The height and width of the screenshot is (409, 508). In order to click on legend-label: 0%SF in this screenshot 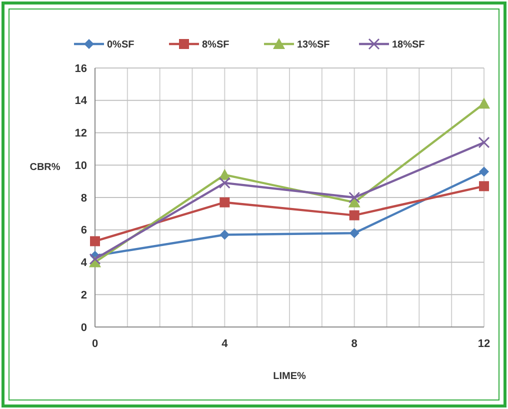, I will do `click(120, 45)`.